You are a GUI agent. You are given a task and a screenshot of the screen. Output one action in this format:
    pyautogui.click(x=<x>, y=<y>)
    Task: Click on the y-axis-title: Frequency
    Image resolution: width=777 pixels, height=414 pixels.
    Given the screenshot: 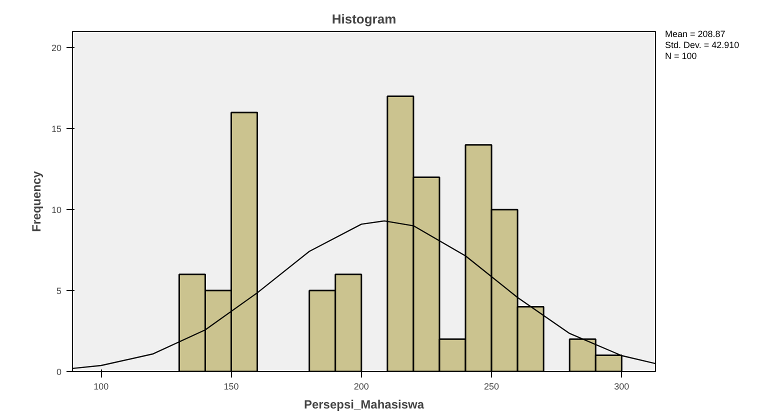 What is the action you would take?
    pyautogui.click(x=36, y=201)
    